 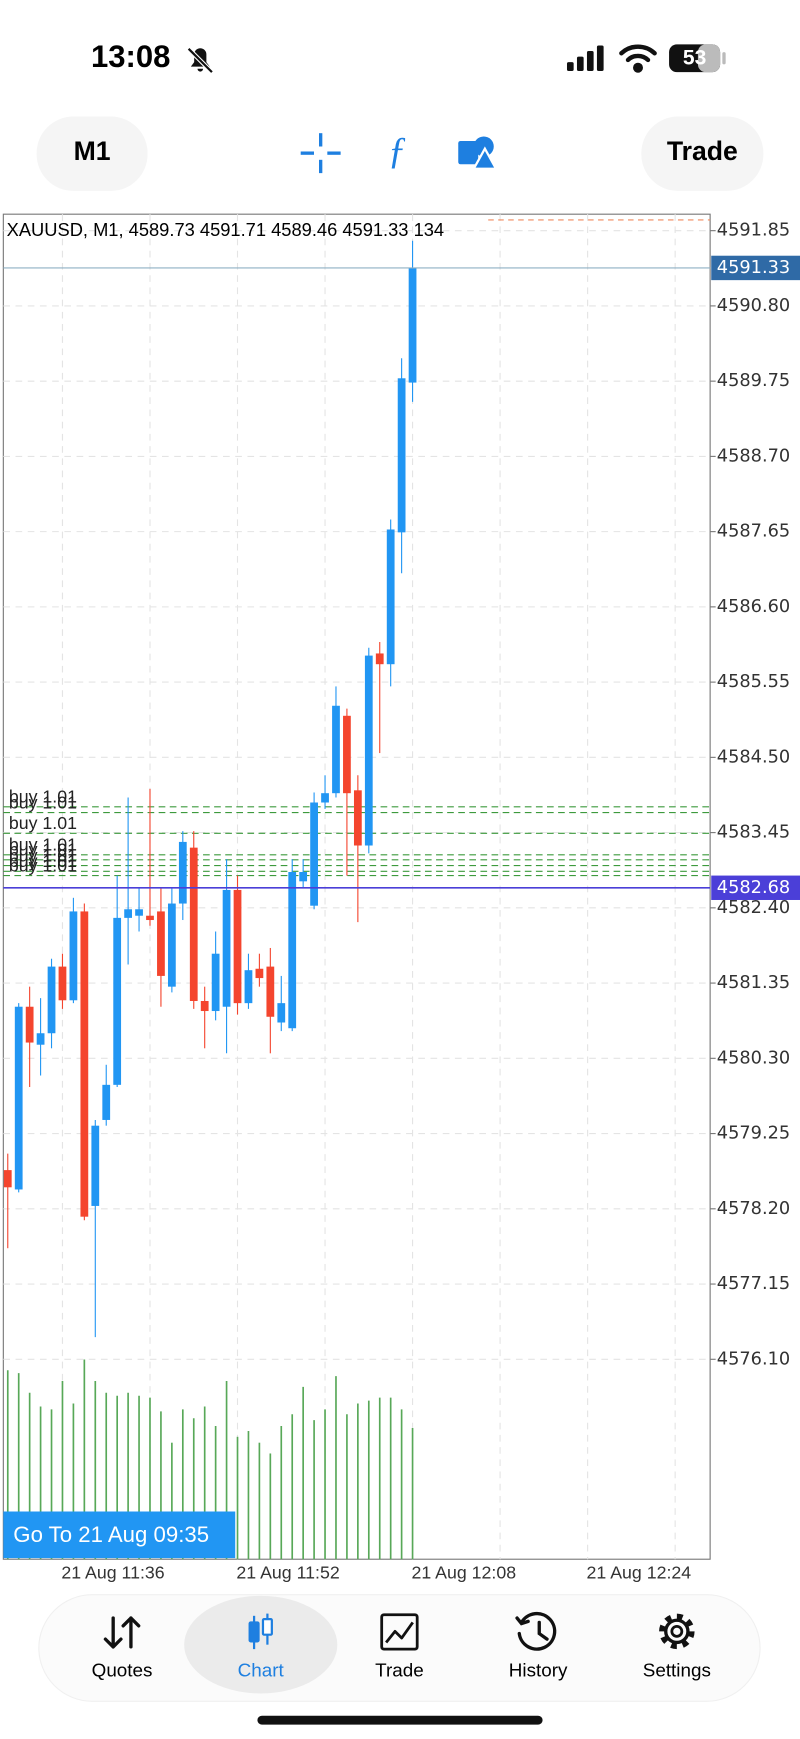 I want to click on crosshair-button, so click(x=320, y=153).